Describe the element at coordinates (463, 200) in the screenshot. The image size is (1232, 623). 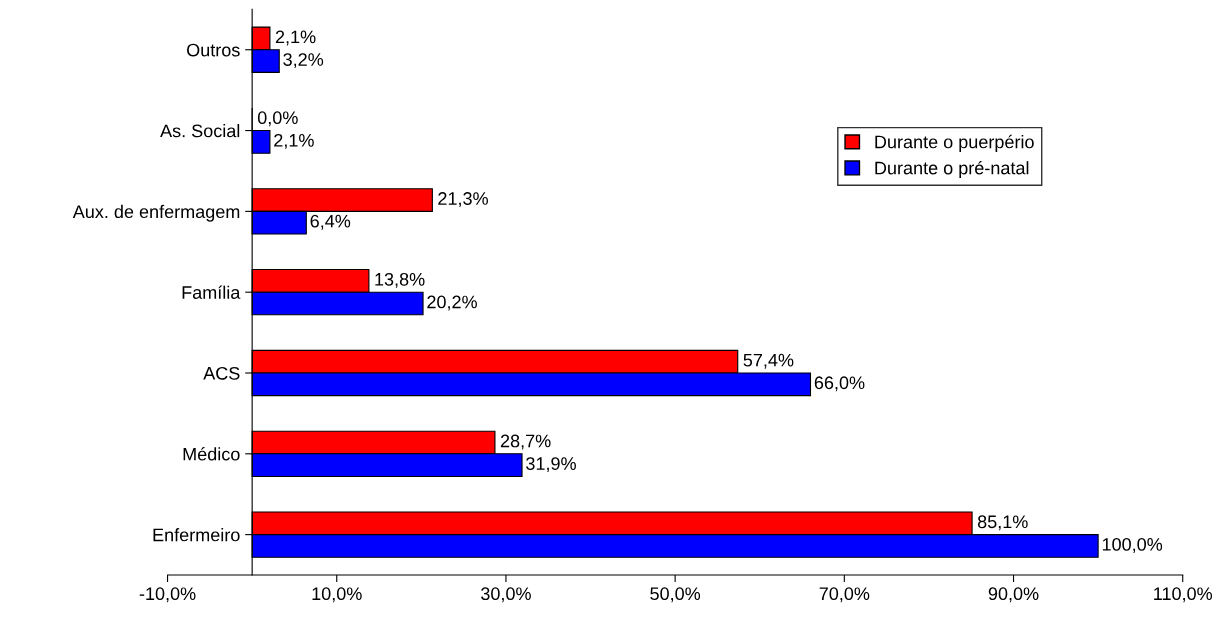
I see `data-label: 21,3%` at that location.